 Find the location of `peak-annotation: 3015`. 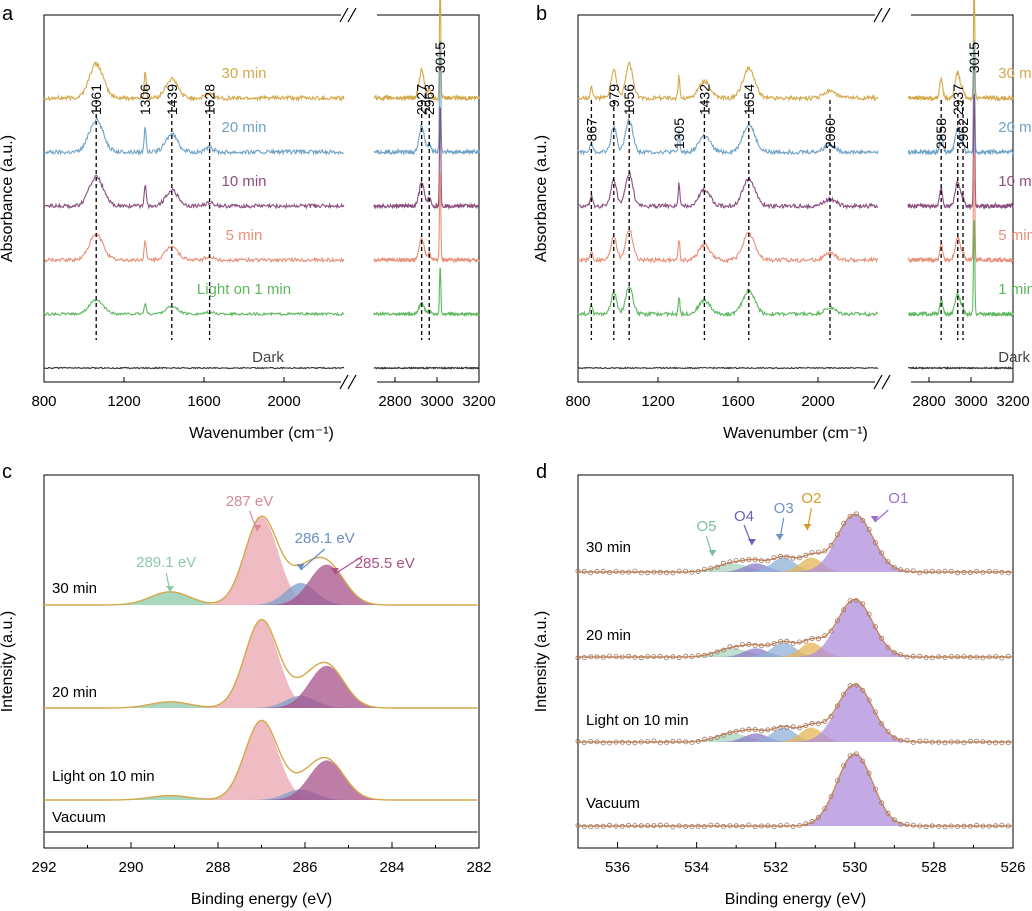

peak-annotation: 3015 is located at coordinates (440, 57).